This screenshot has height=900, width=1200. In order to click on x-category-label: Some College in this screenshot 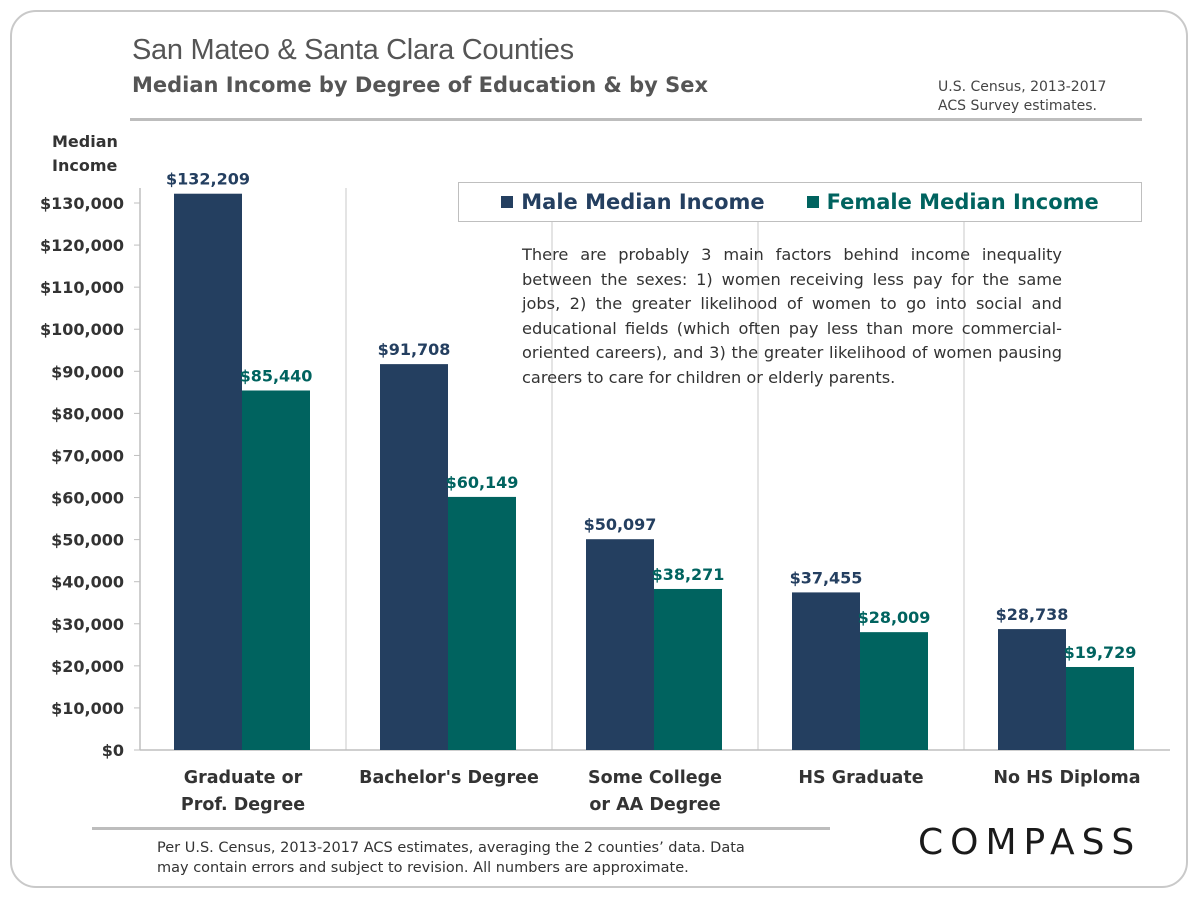, I will do `click(655, 778)`.